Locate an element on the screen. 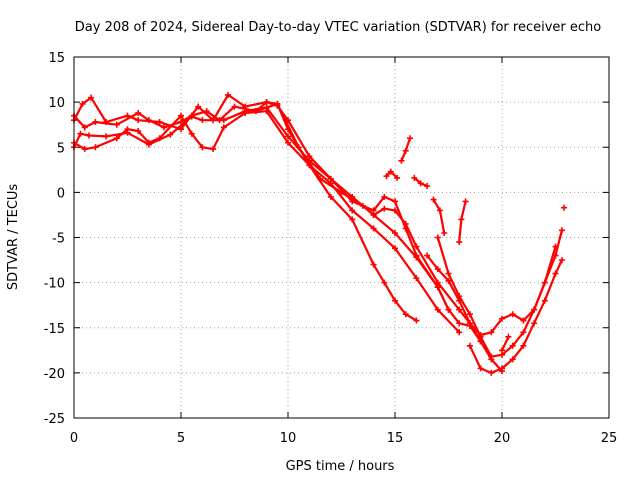  x-tick-label: 25 is located at coordinates (609, 438).